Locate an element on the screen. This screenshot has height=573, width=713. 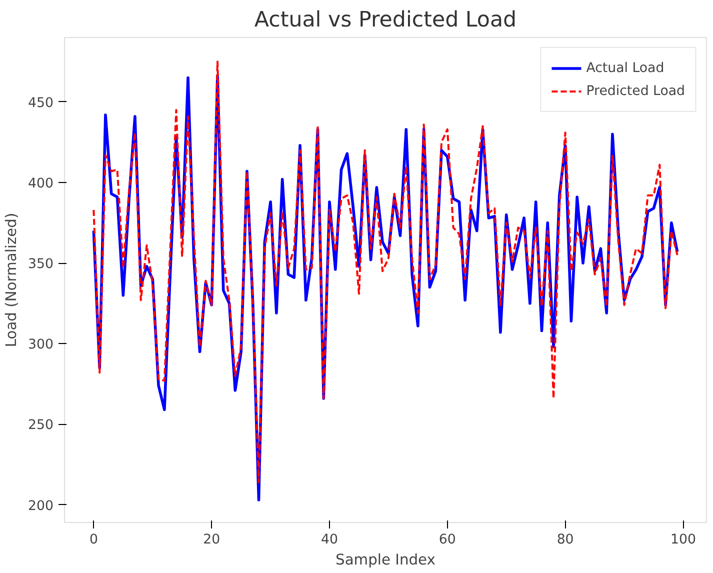
y-tick-label: 300 is located at coordinates (41, 345).